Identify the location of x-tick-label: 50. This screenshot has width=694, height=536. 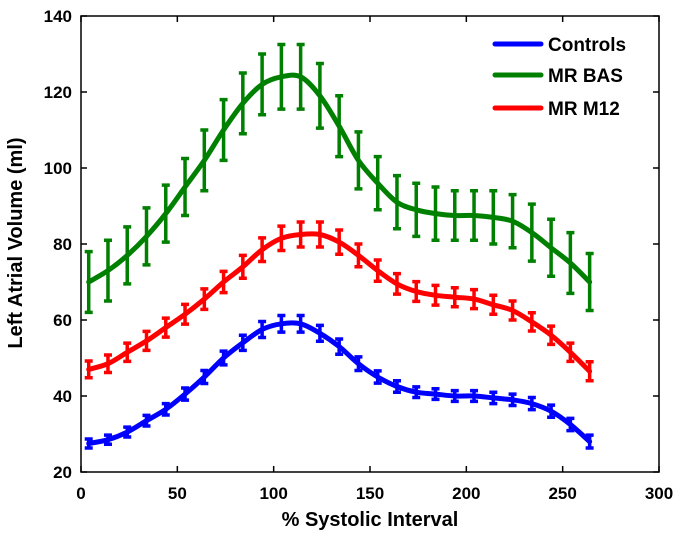
(177, 493).